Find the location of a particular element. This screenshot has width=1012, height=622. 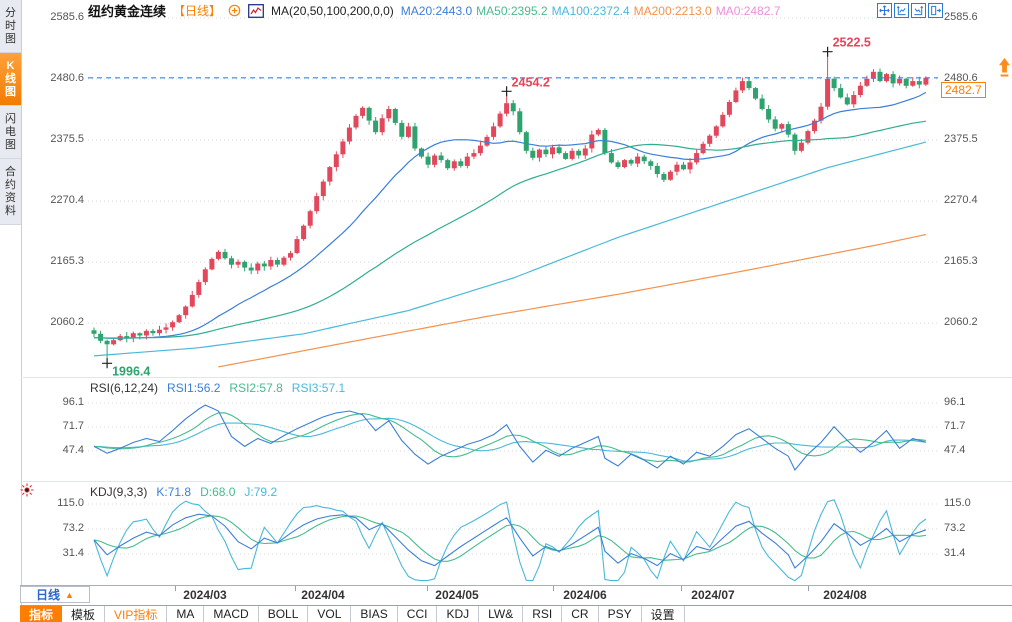

date-label: 2024/05 is located at coordinates (457, 595).